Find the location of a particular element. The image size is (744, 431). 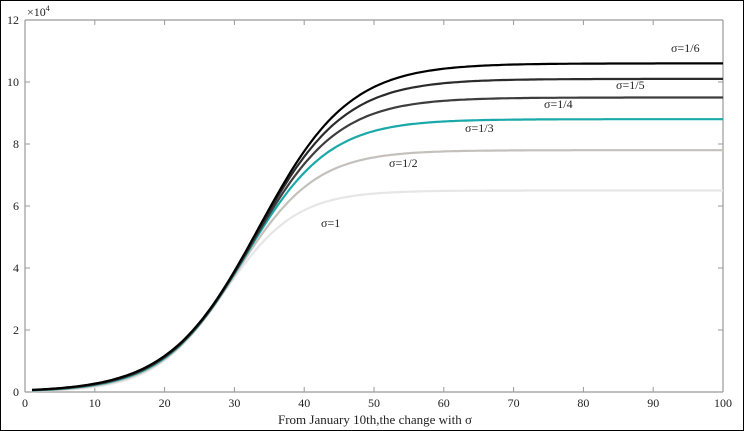

y-multiplier: ×10⁴ is located at coordinates (38, 11).